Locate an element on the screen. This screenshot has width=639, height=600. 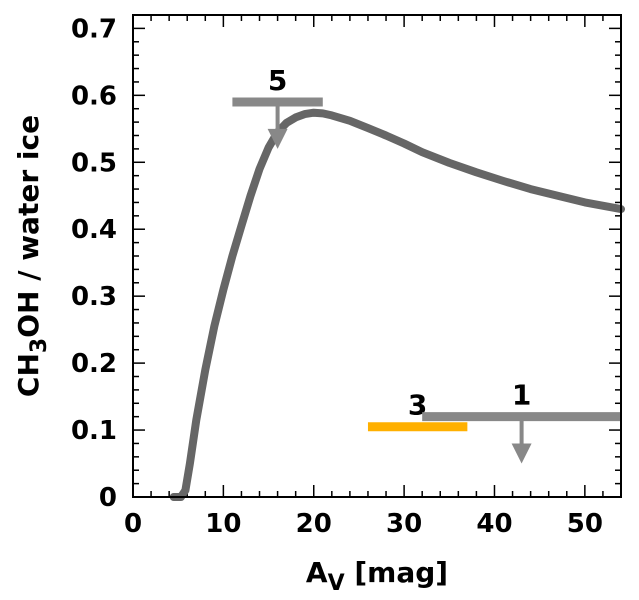
y-tick-label: 0.2 is located at coordinates (94, 364).